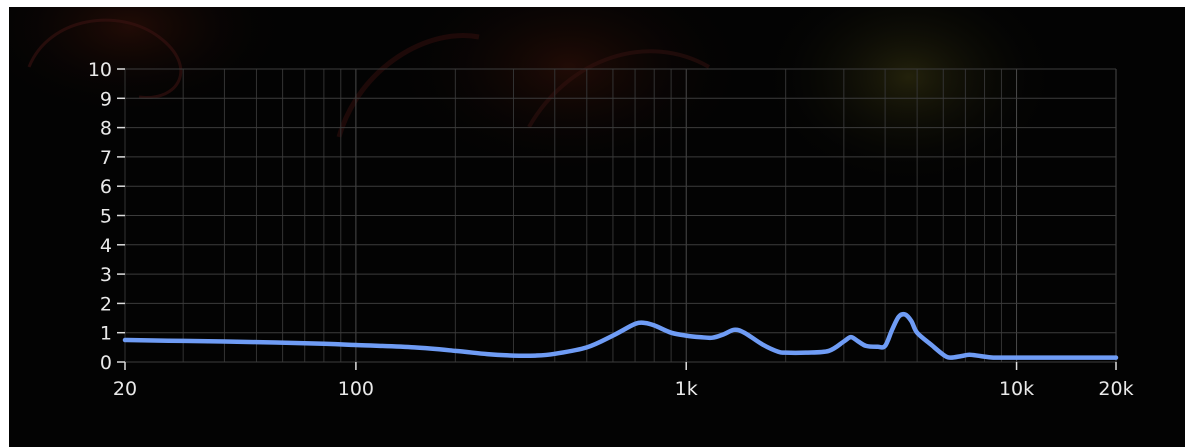  What do you see at coordinates (106, 363) in the screenshot?
I see `y-tick-label: 0` at bounding box center [106, 363].